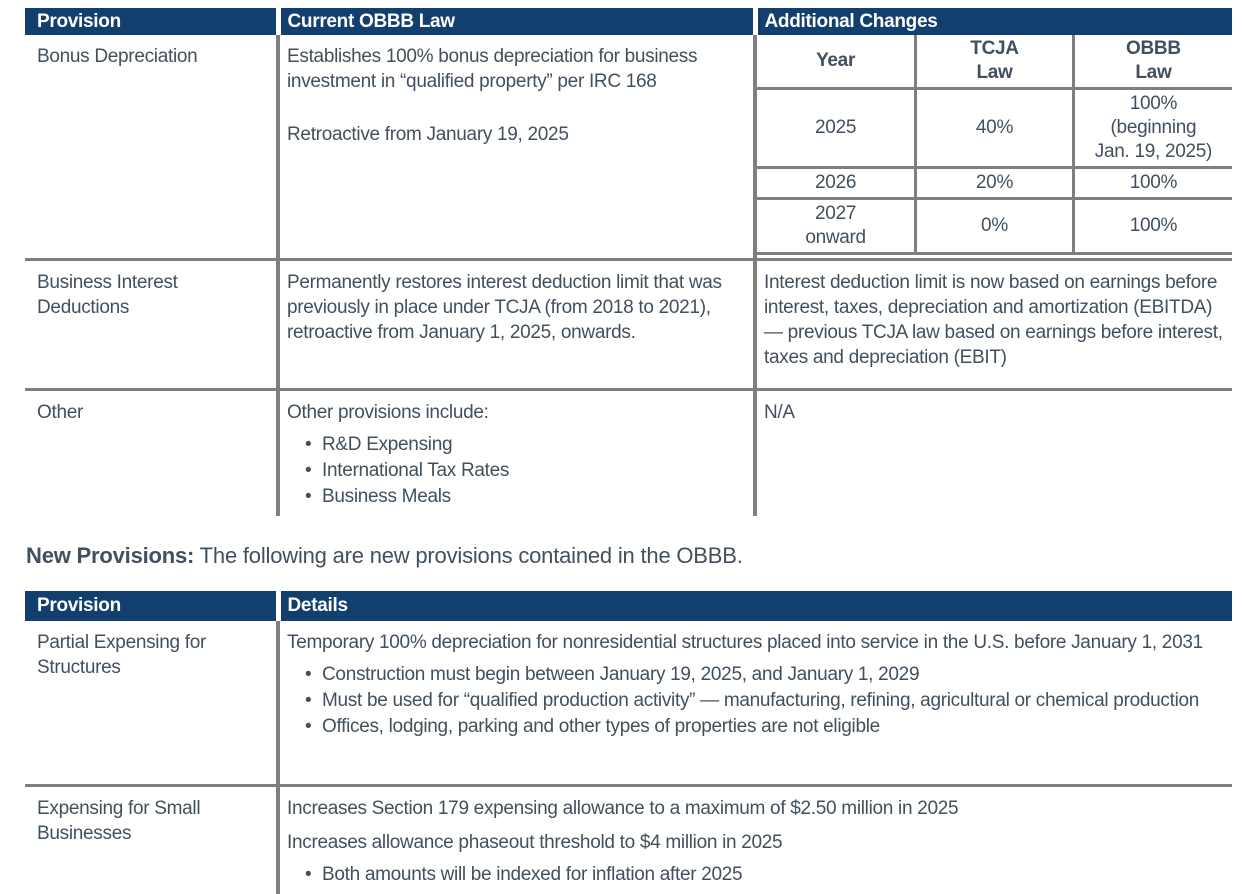 The height and width of the screenshot is (894, 1242). Describe the element at coordinates (836, 128) in the screenshot. I see `year-cell: 2025` at that location.